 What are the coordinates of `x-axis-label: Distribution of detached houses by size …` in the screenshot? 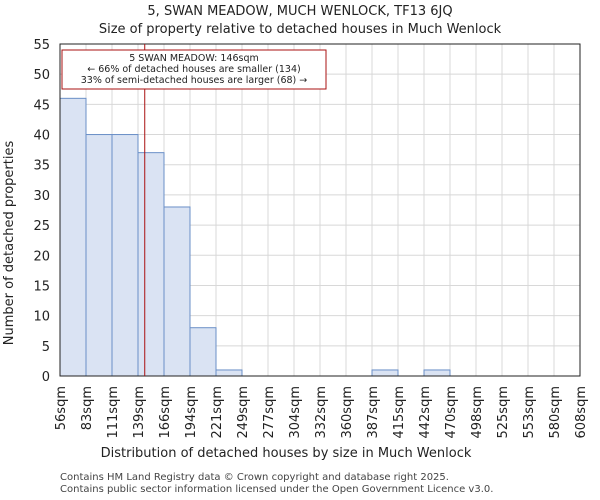 It's located at (286, 453).